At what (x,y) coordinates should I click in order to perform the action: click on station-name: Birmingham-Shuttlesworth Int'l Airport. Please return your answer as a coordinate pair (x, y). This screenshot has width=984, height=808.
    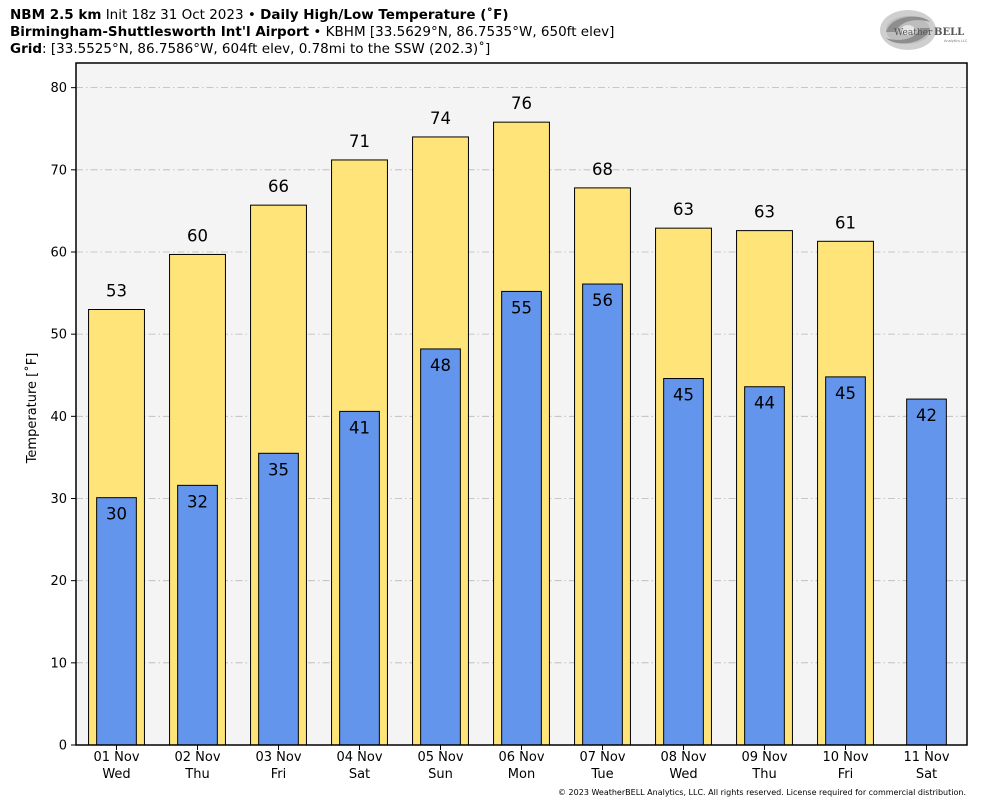
    Looking at the image, I should click on (160, 32).